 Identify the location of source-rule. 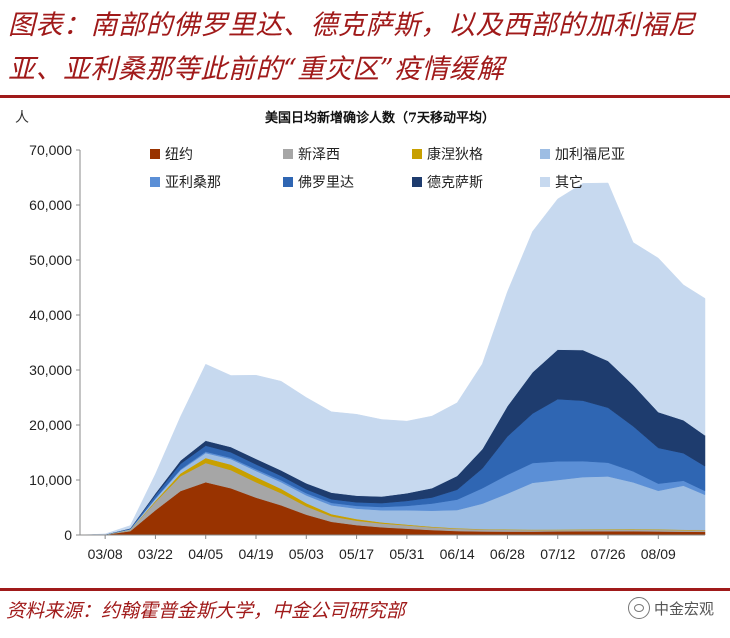
(365, 589).